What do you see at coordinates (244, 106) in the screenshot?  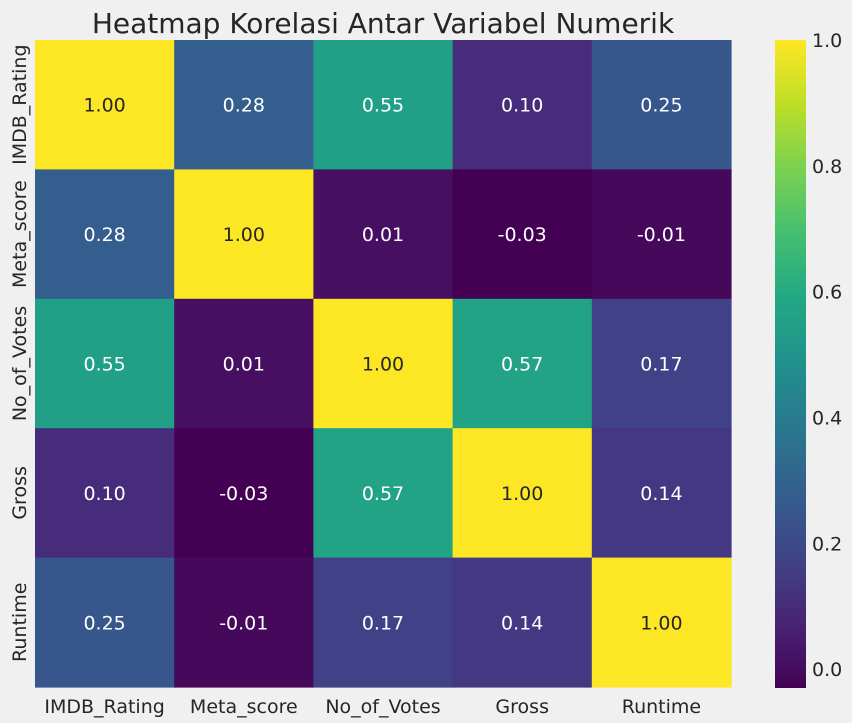 I see `cell-annotation-0-1: 0.28` at bounding box center [244, 106].